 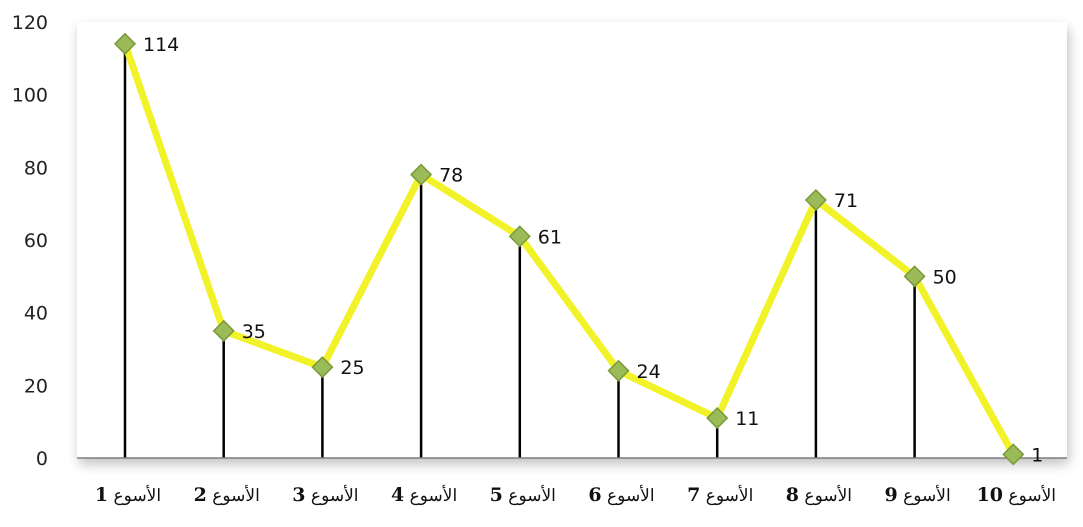 I want to click on y-tick-label: 20, so click(x=36, y=386).